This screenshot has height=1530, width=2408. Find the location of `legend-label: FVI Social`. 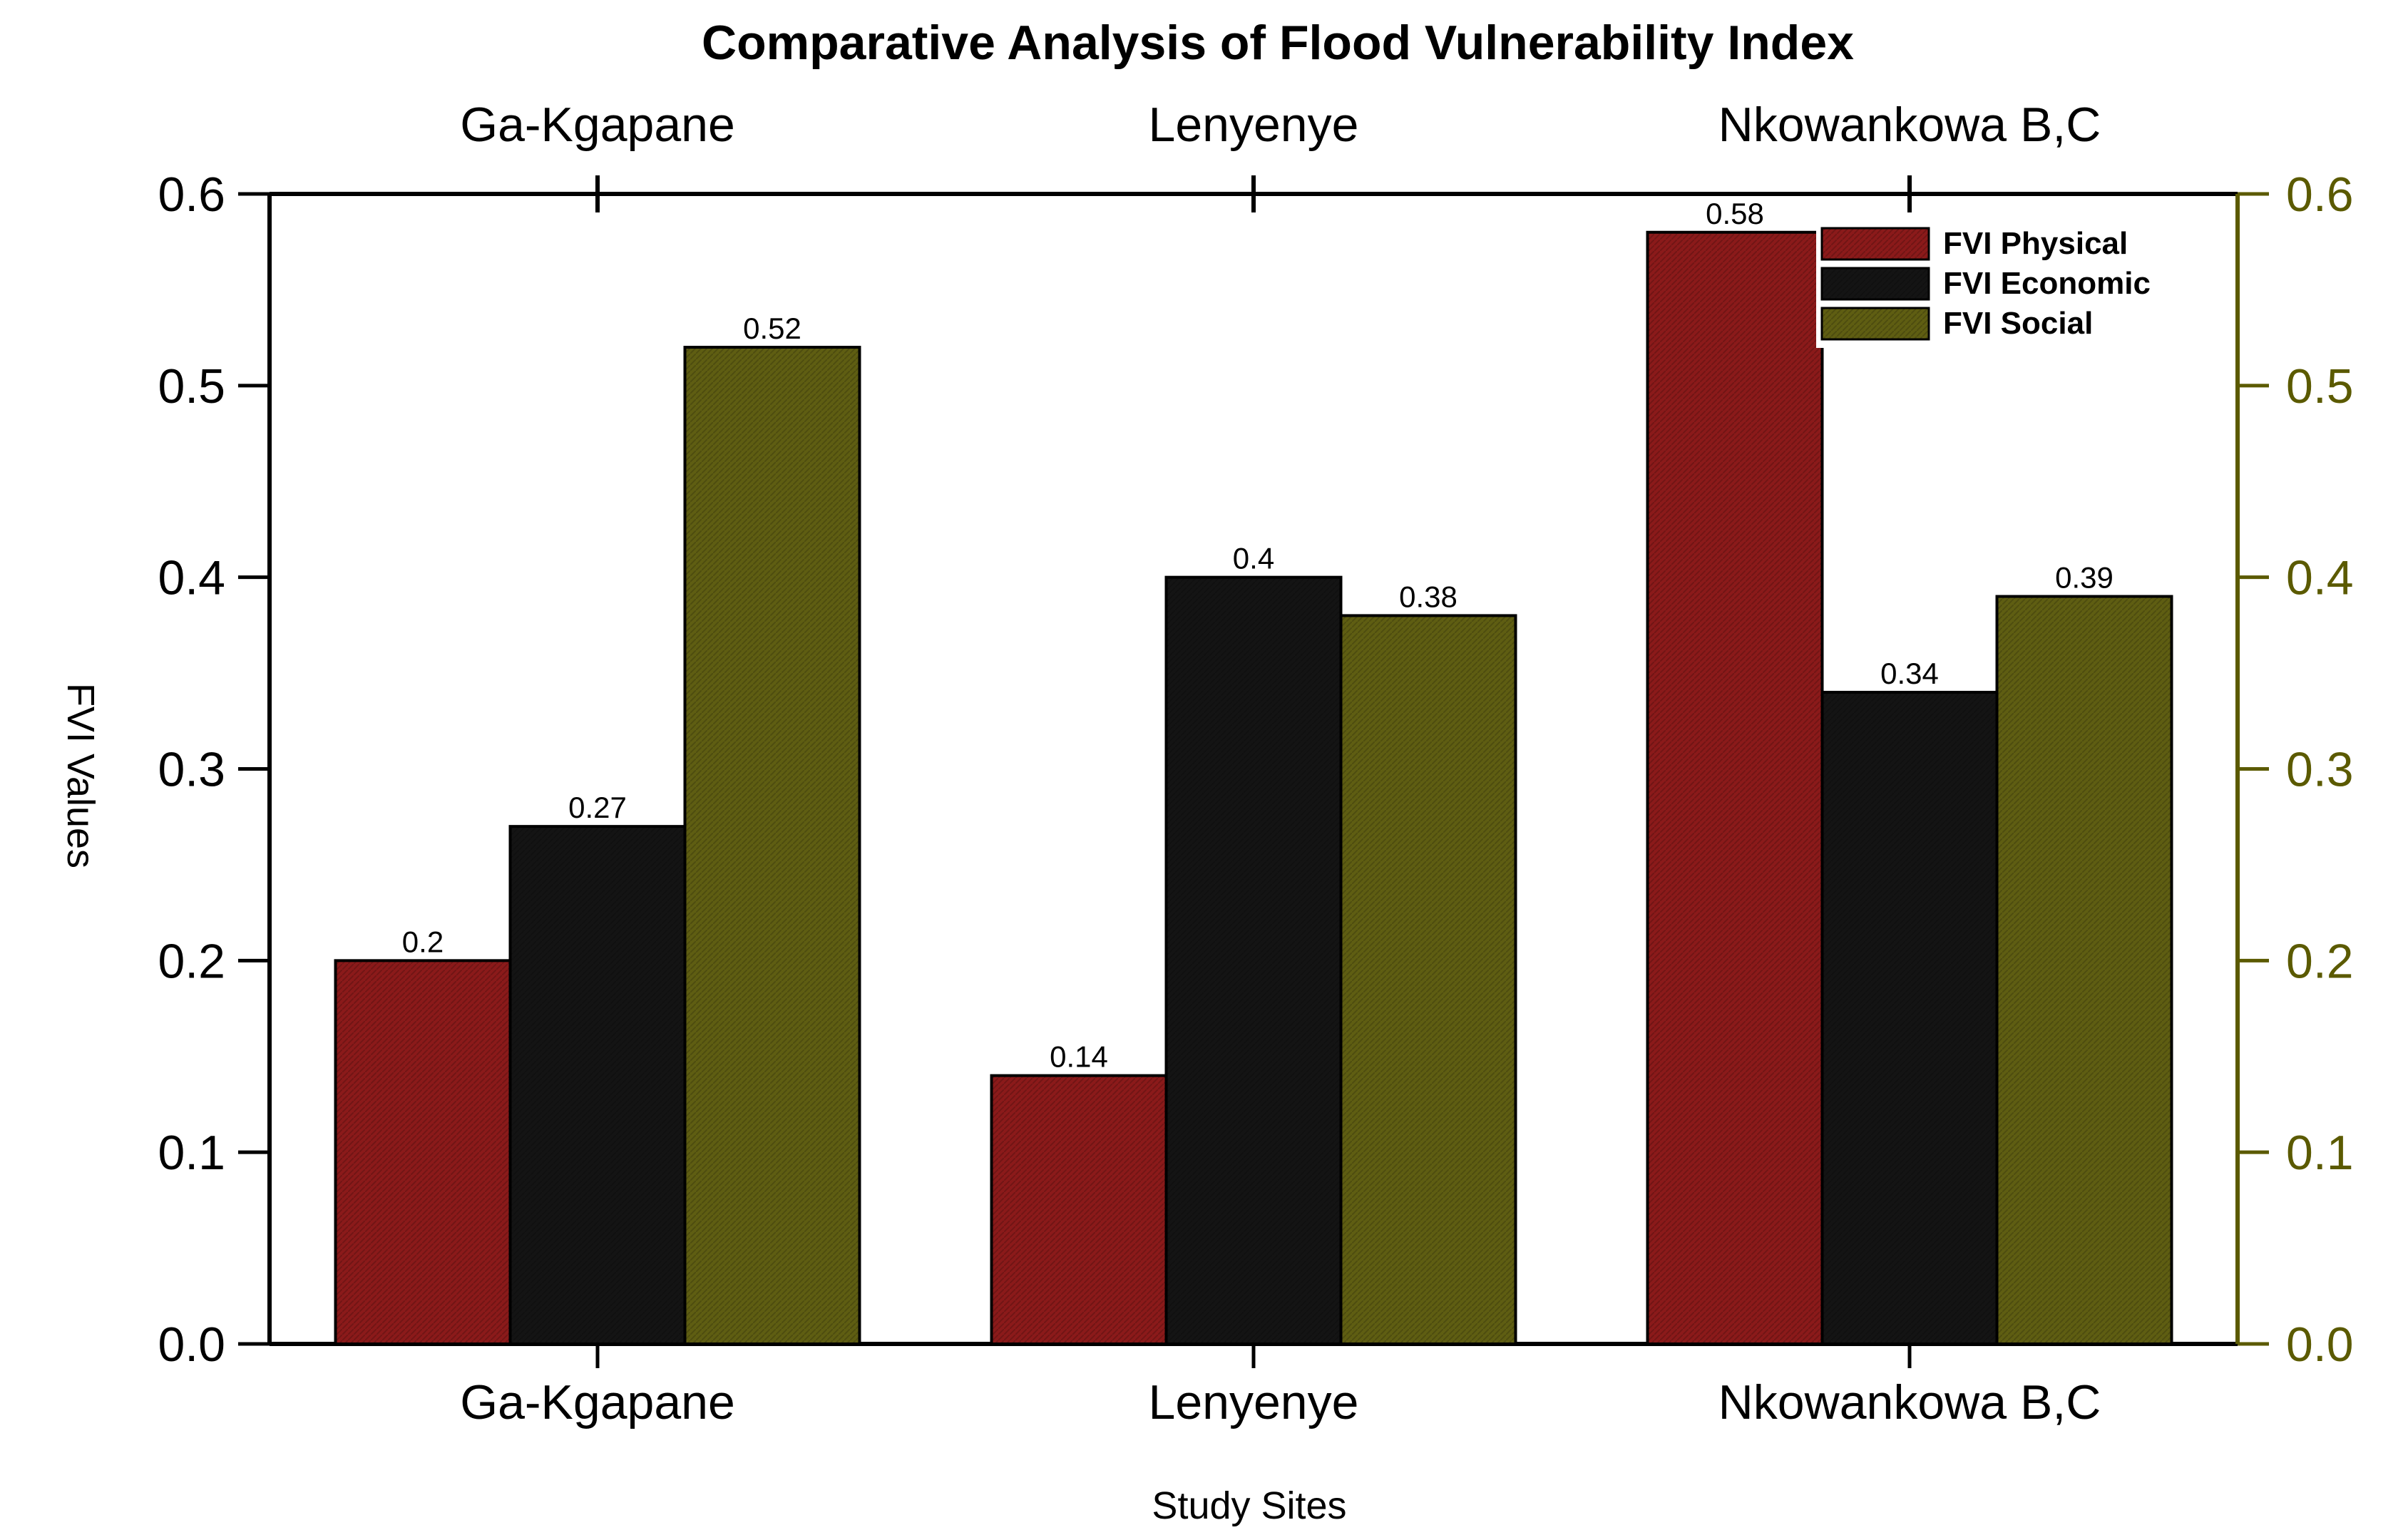

legend-label: FVI Social is located at coordinates (2018, 323).